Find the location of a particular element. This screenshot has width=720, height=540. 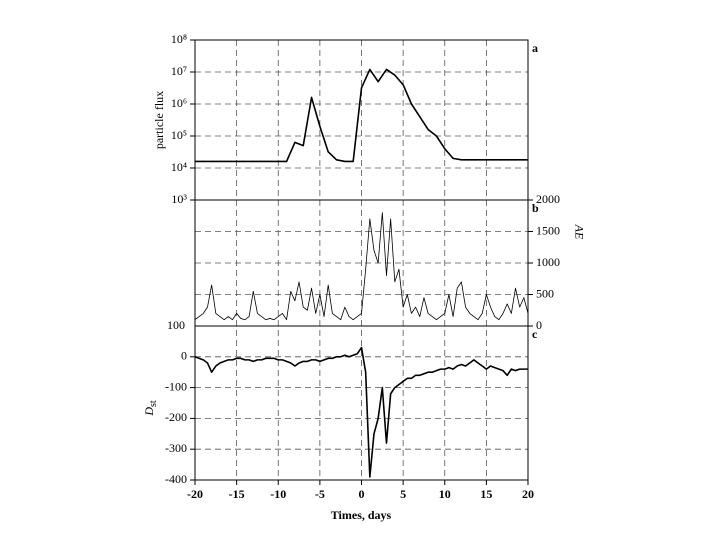

y-tick-label: -200 is located at coordinates (176, 417).